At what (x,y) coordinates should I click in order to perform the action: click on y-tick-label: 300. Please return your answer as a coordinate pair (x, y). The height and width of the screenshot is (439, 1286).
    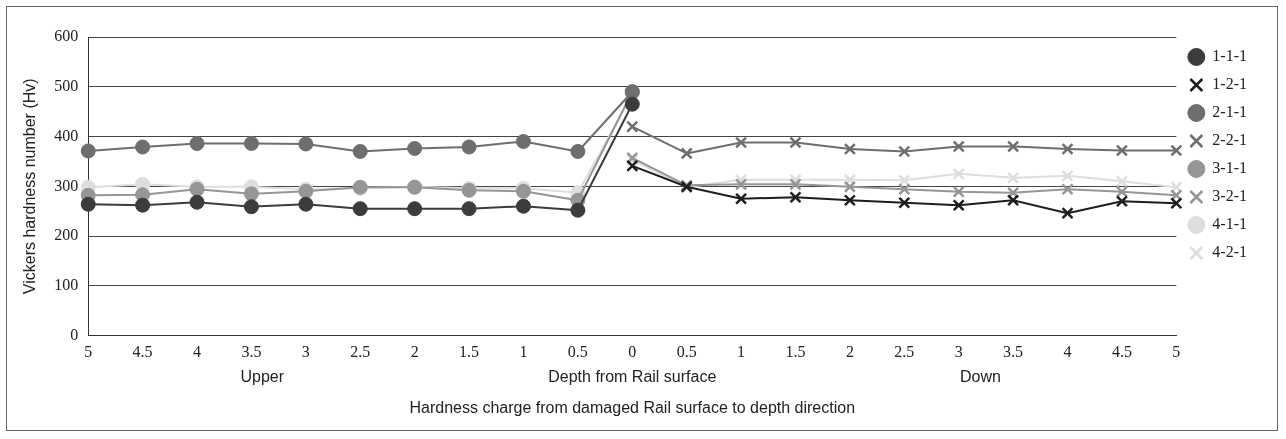
    Looking at the image, I should click on (66, 185).